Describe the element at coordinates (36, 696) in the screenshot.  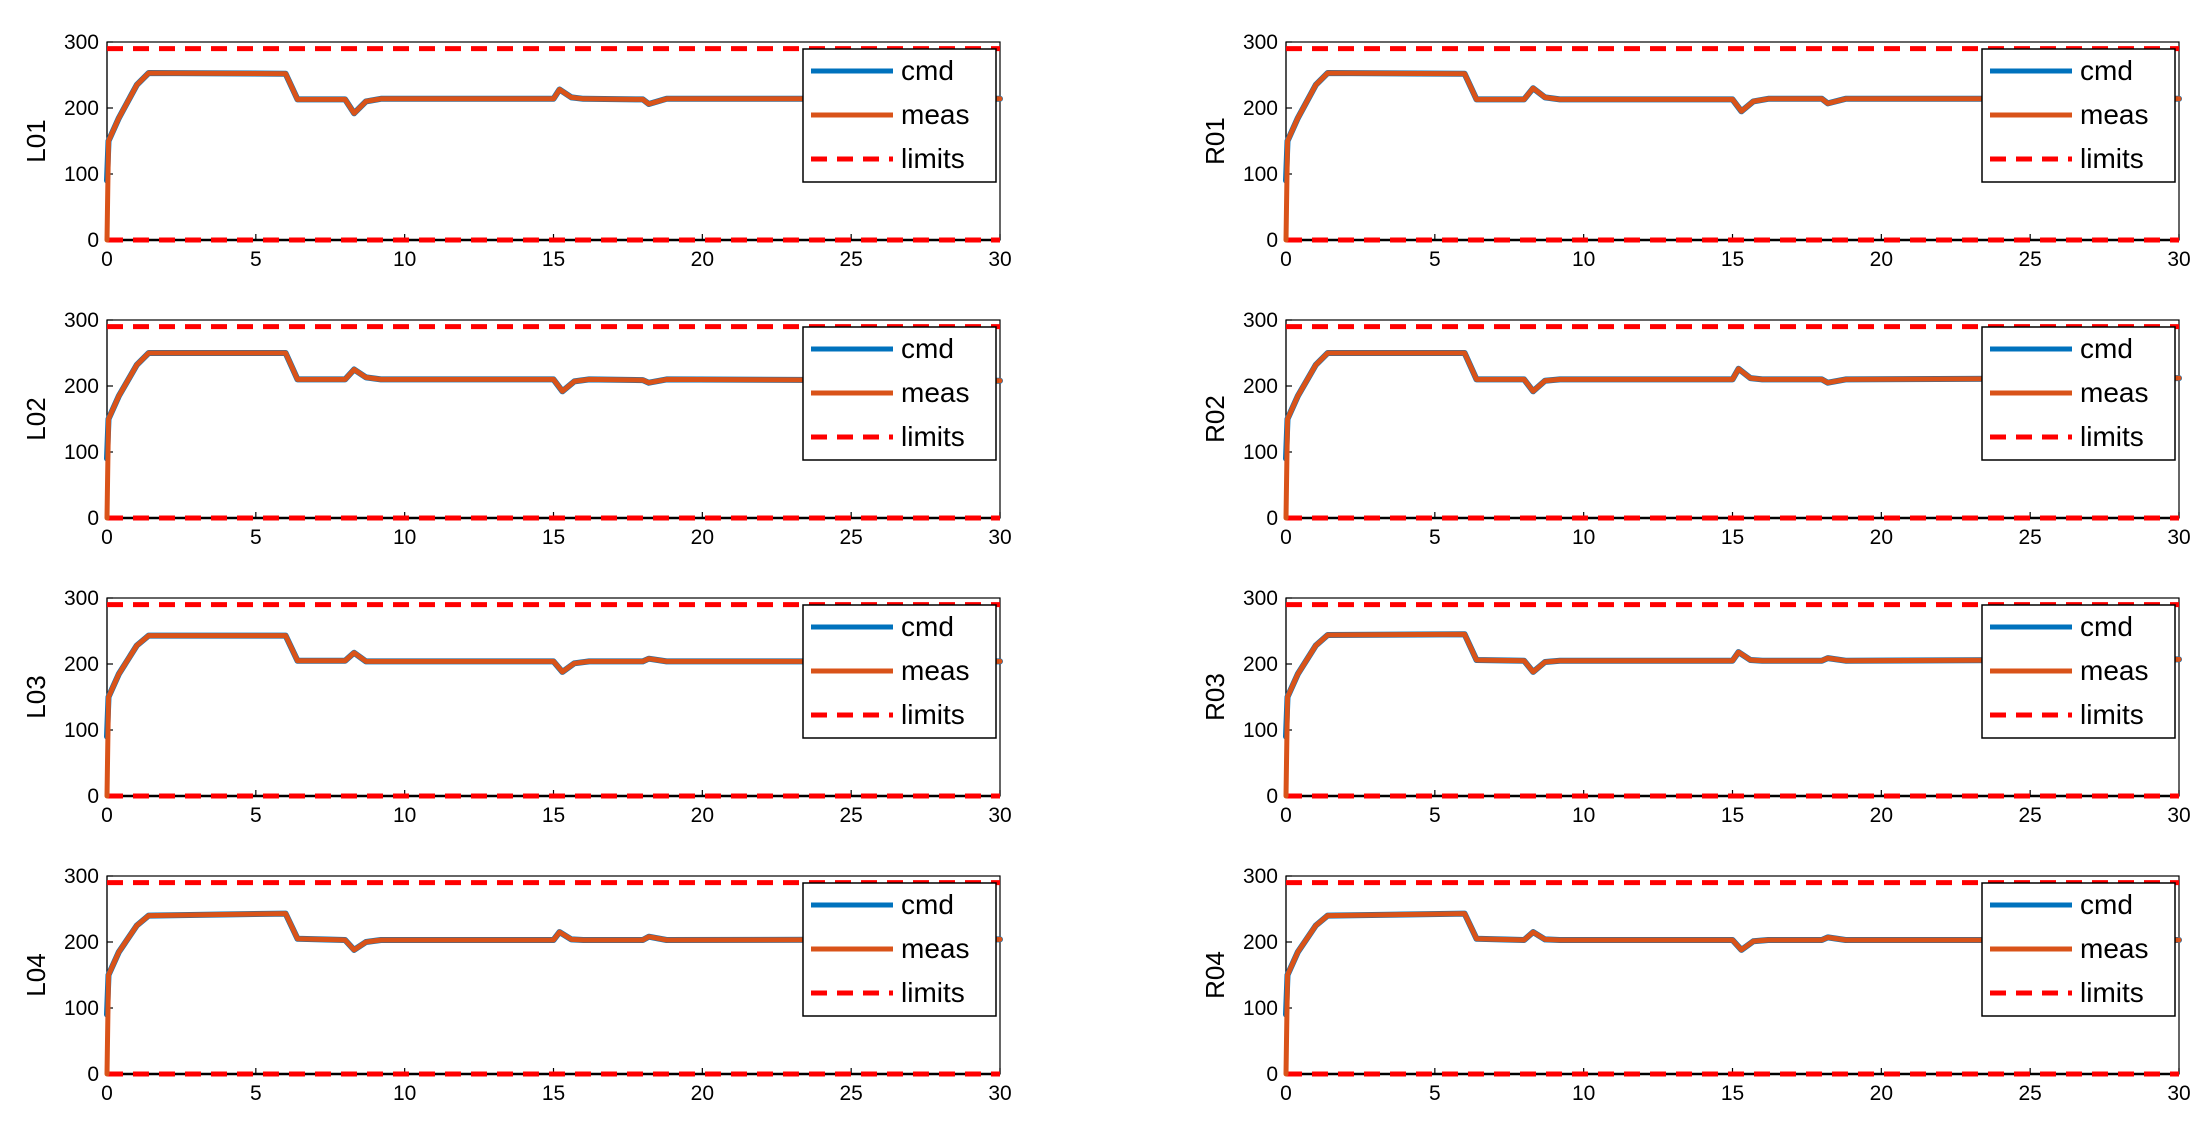
I see `y-axis-label: L03` at that location.